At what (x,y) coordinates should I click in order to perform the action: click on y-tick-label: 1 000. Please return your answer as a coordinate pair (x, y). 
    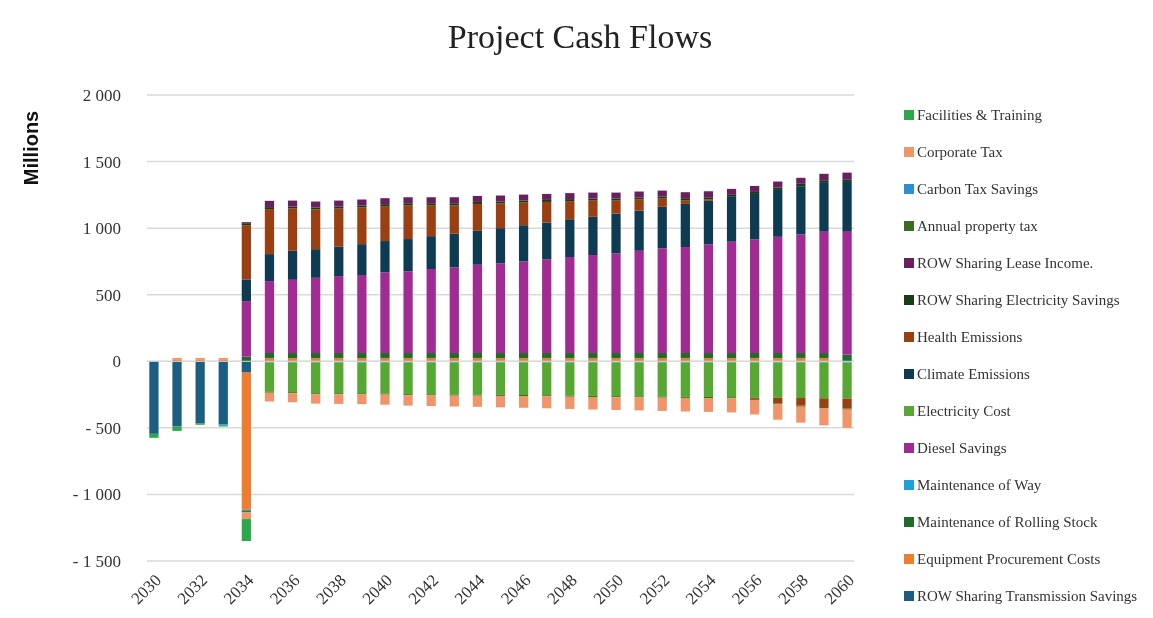
    Looking at the image, I should click on (101, 229).